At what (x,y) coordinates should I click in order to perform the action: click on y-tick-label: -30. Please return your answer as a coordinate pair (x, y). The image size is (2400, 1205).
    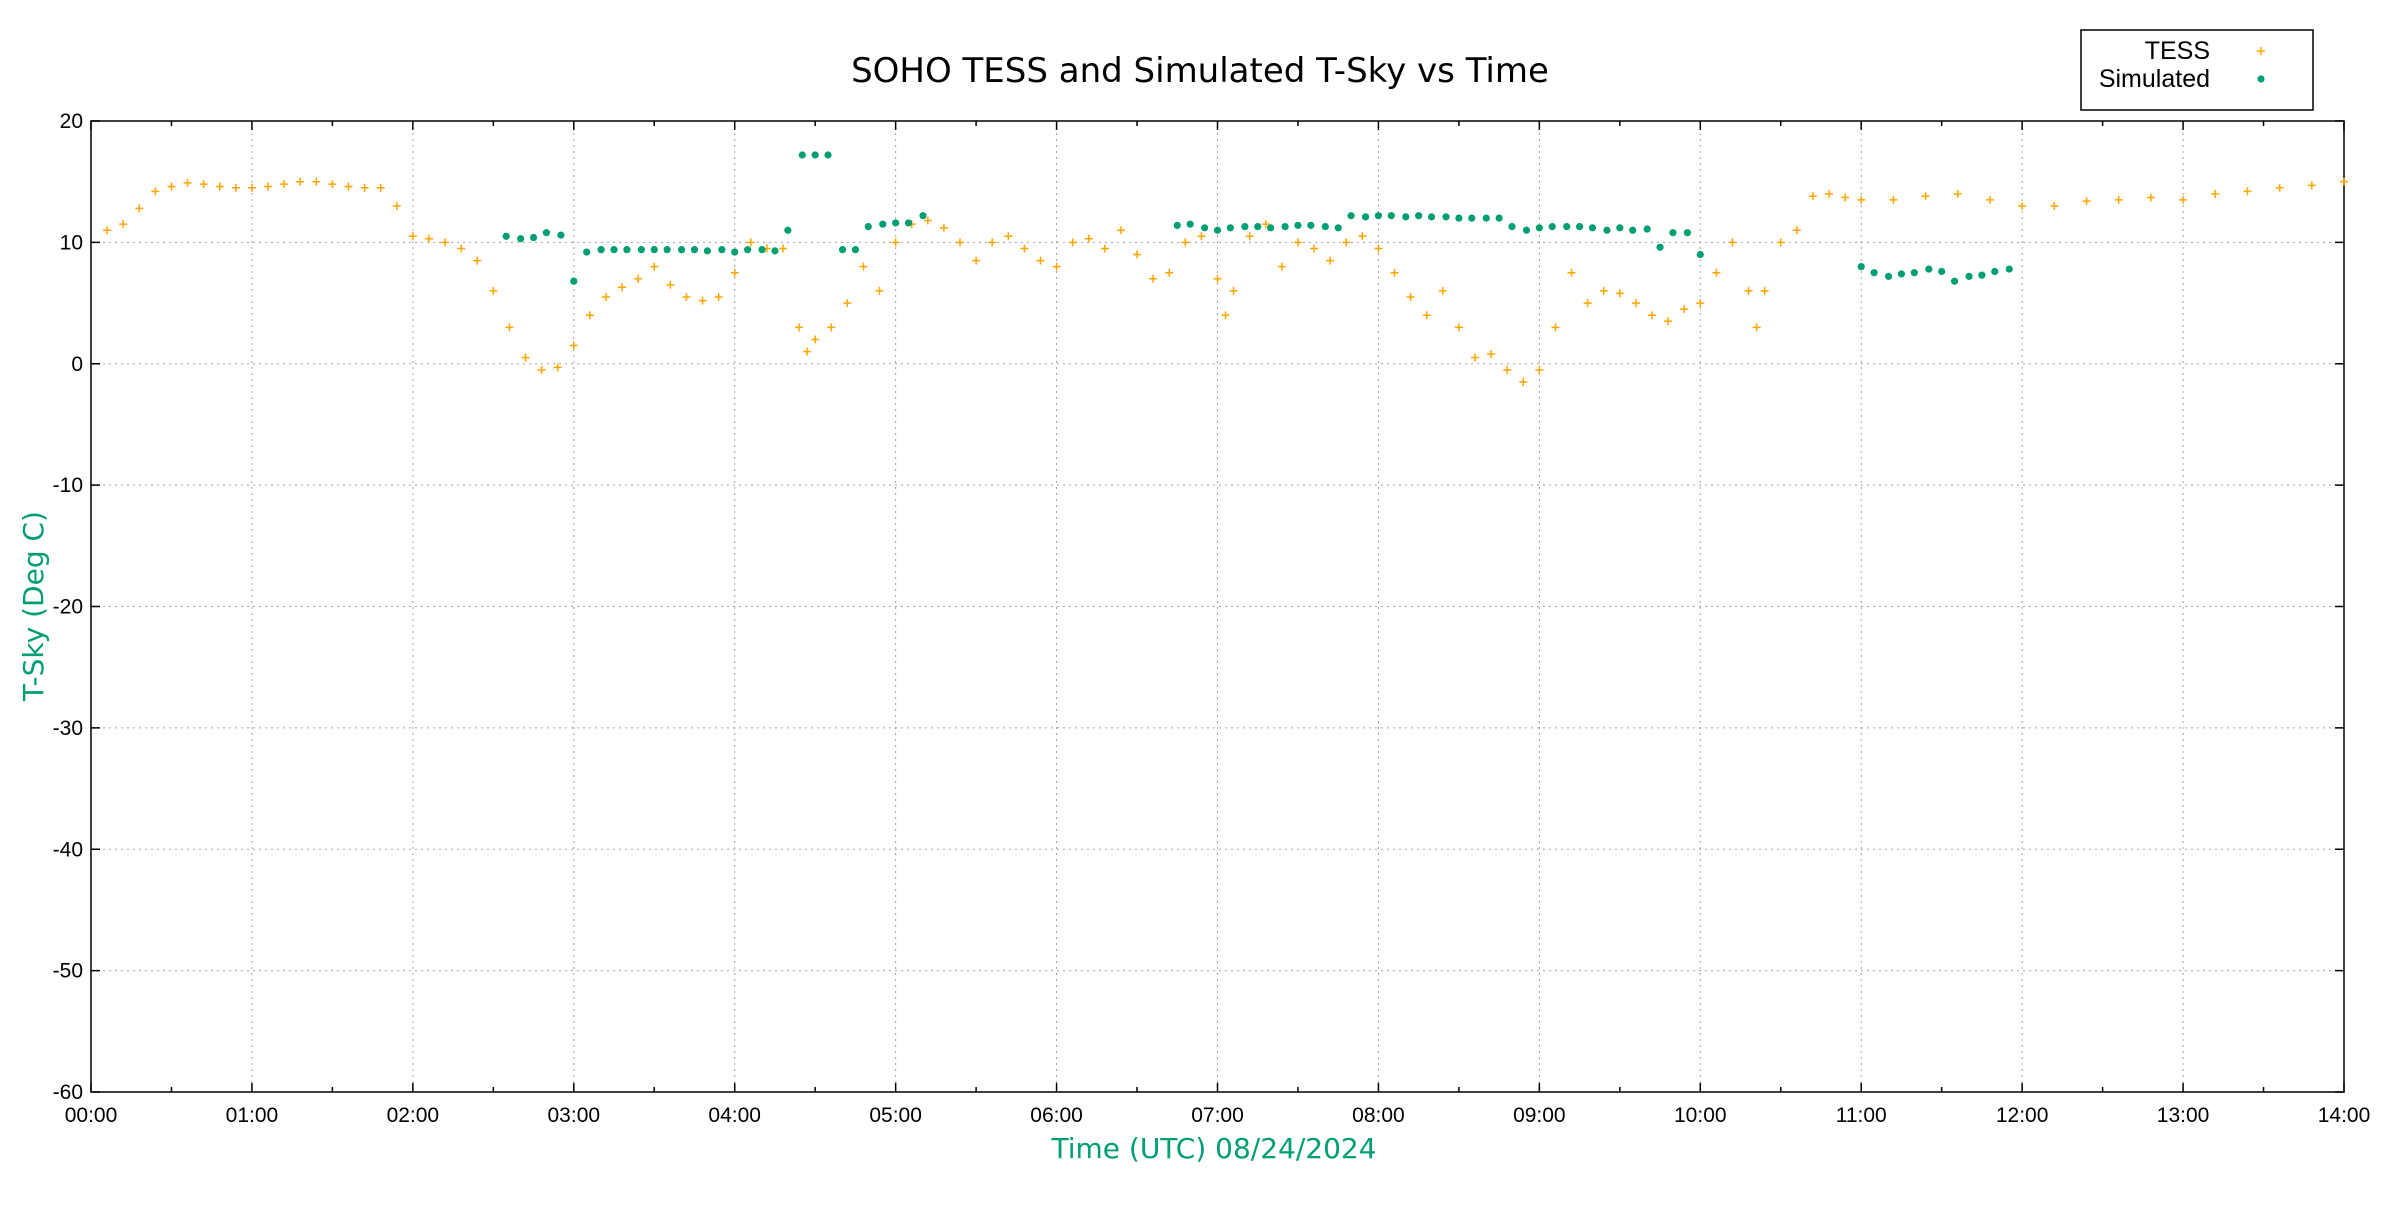
    Looking at the image, I should click on (68, 728).